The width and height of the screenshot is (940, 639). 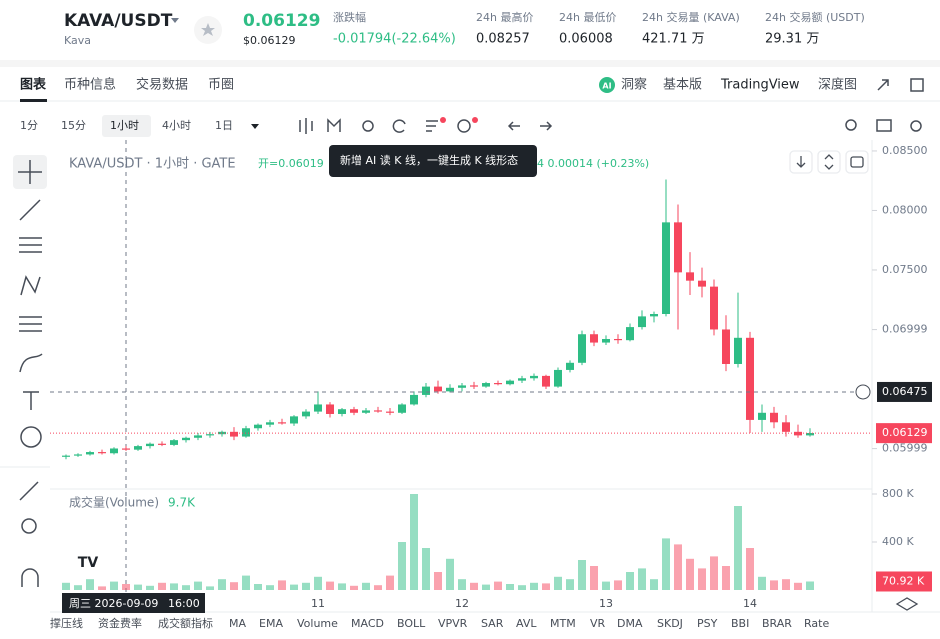 I want to click on indicator-icon, so click(x=334, y=125).